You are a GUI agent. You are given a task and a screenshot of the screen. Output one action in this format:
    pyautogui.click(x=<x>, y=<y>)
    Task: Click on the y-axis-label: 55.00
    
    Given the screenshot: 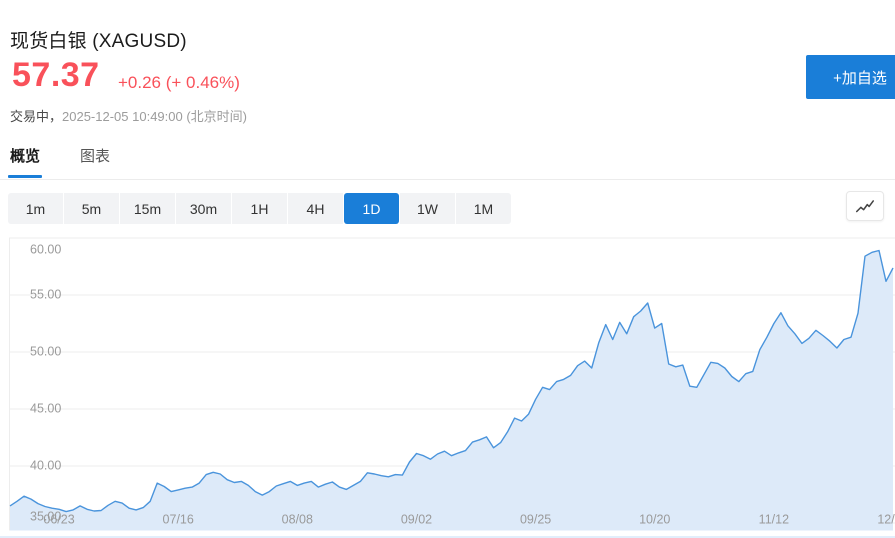 What is the action you would take?
    pyautogui.click(x=45, y=294)
    